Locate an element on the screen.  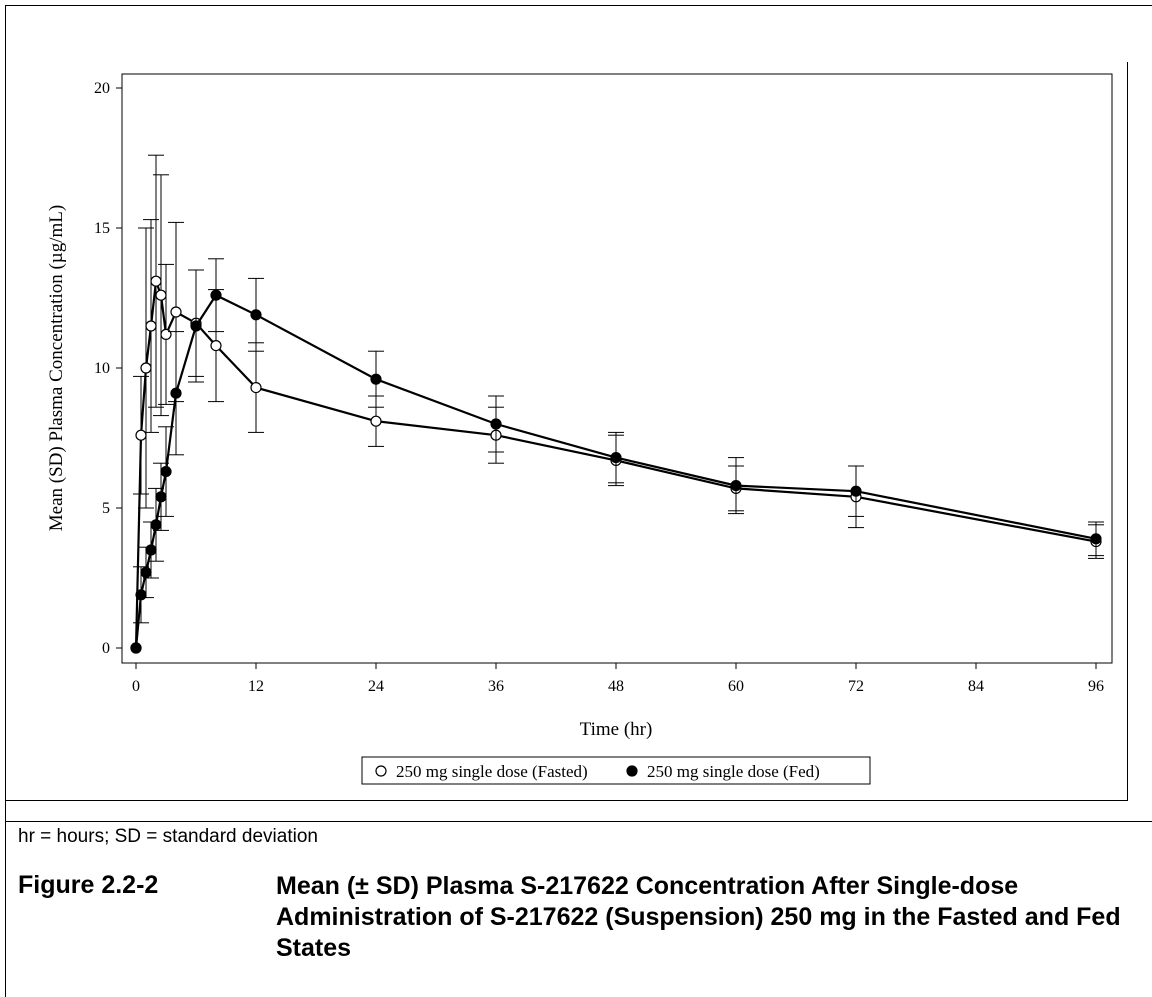
frame-left-border is located at coordinates (5, 501).